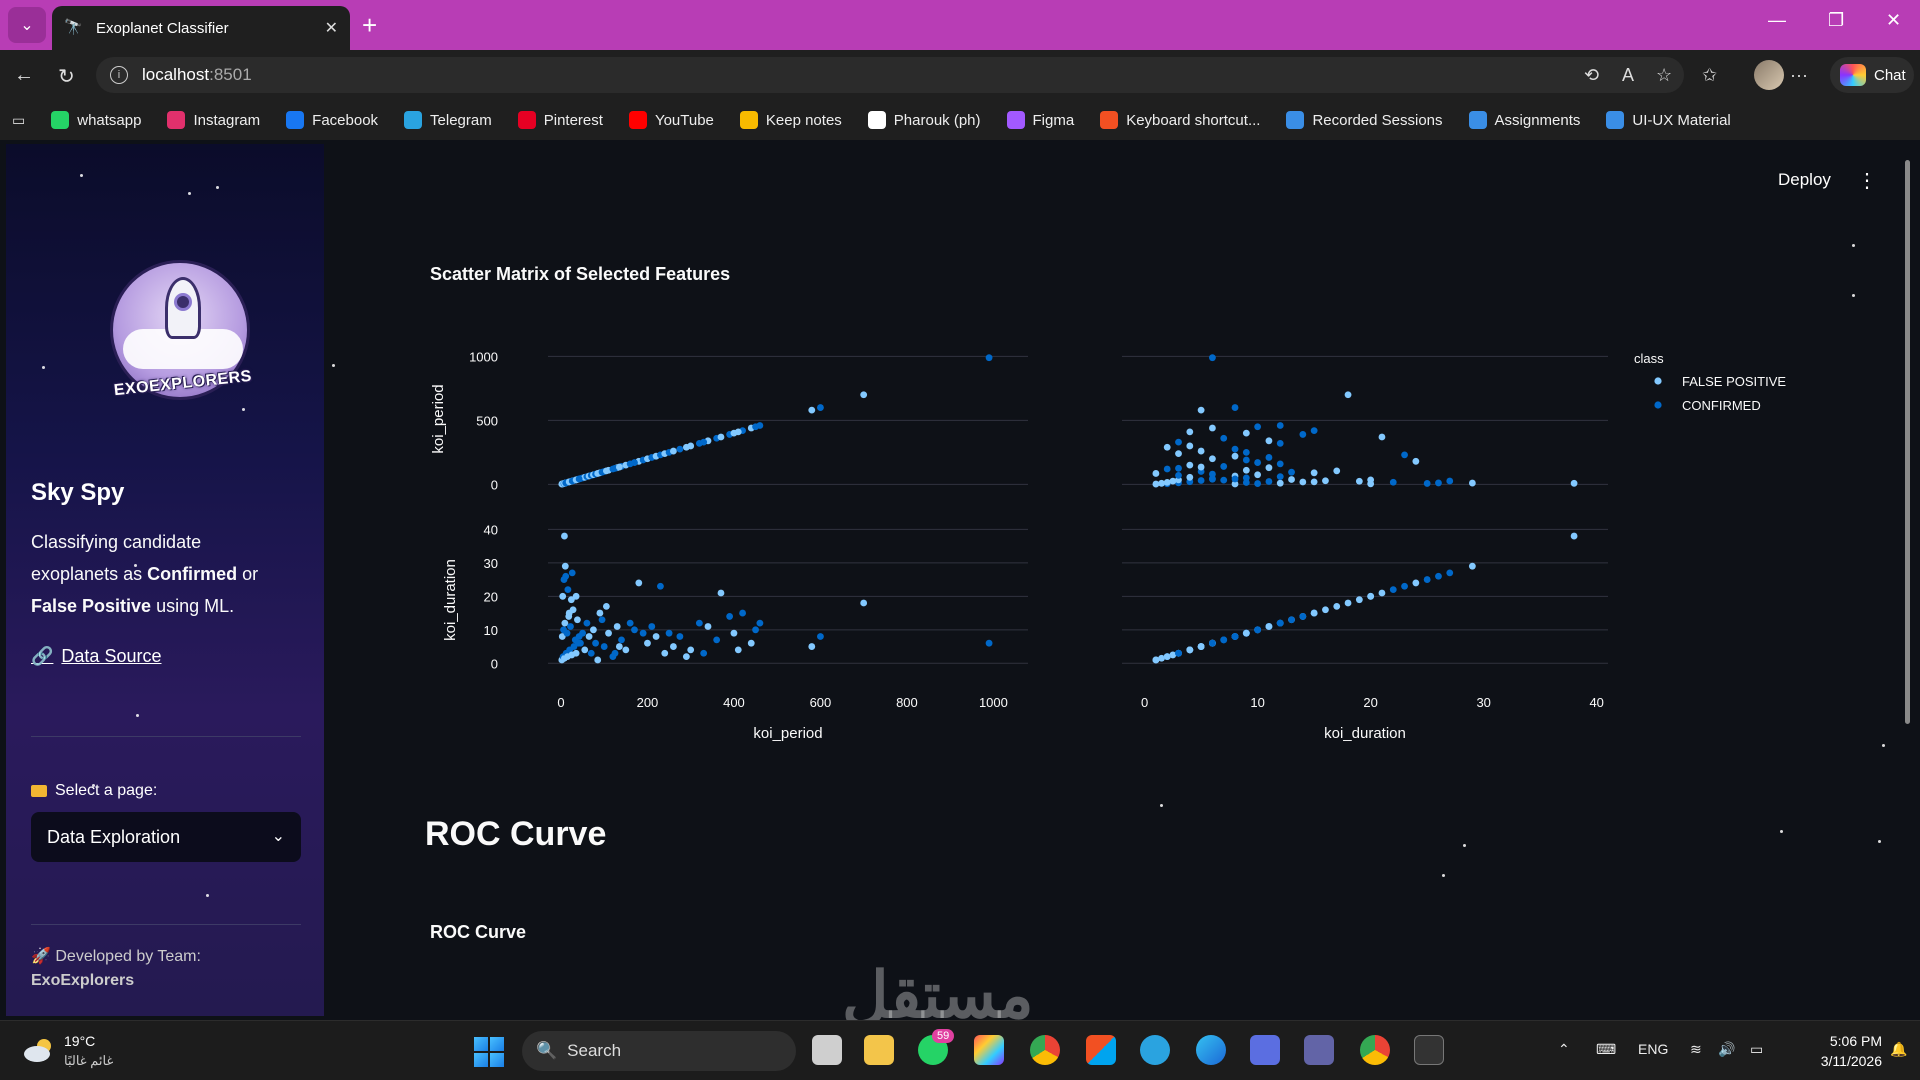 Image resolution: width=1920 pixels, height=1080 pixels. I want to click on instagram-icon, so click(176, 120).